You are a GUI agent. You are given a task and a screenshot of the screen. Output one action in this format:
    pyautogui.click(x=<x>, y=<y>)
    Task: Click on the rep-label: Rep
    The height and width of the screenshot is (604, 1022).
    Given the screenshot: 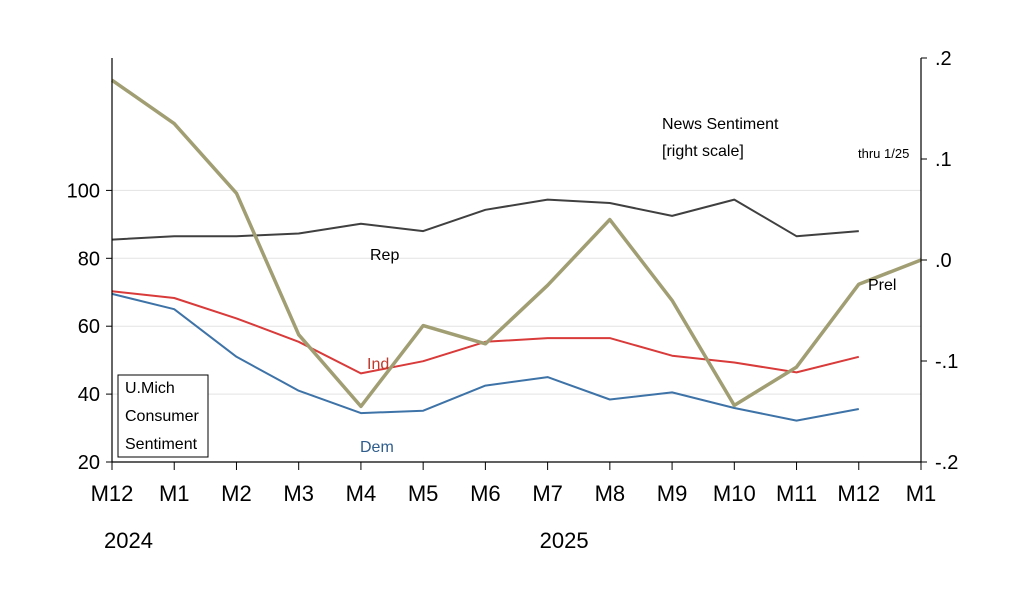 What is the action you would take?
    pyautogui.click(x=384, y=255)
    